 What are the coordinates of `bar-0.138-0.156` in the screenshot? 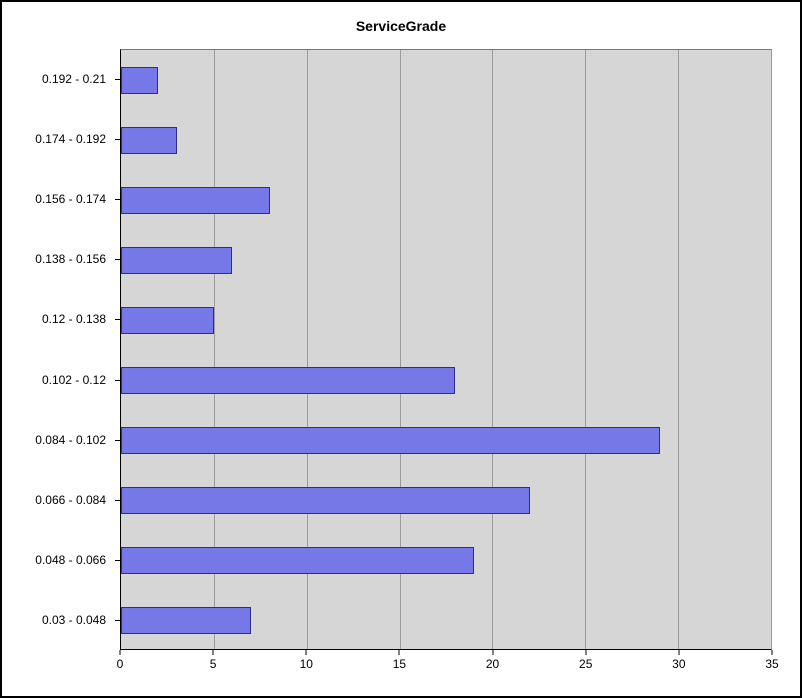 It's located at (177, 260).